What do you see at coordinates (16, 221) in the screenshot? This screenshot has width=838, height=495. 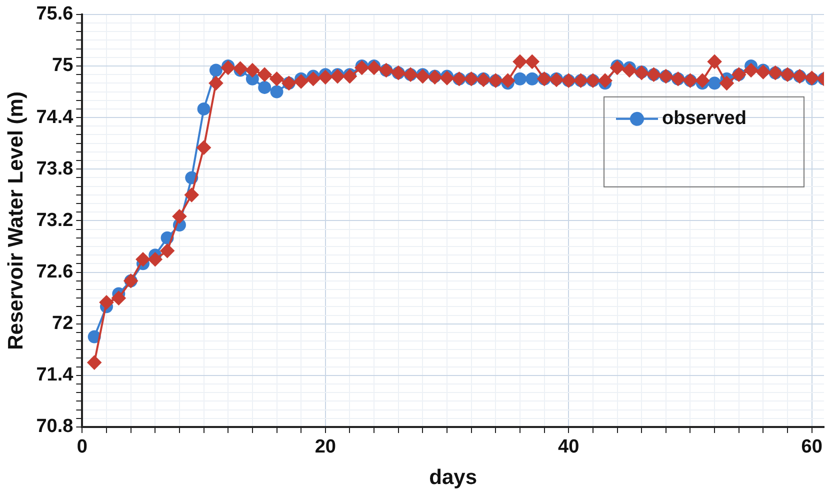 I see `y-axis-title: Reservoir Water Level (m)` at bounding box center [16, 221].